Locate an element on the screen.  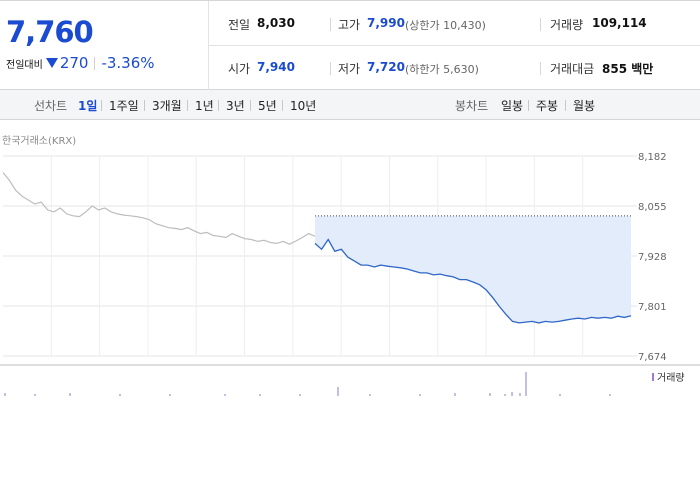
turnover-value: 855 백만 is located at coordinates (628, 69).